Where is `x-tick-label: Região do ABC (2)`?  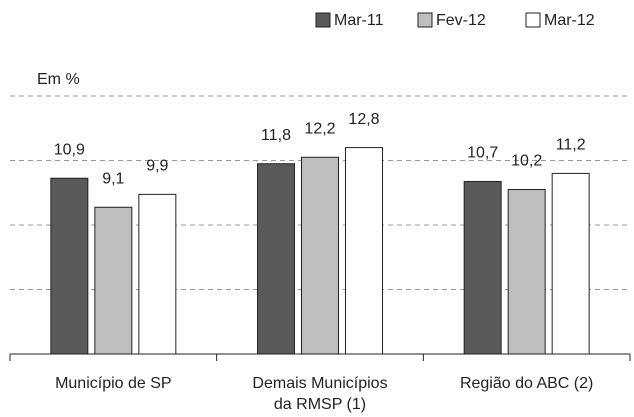
x-tick-label: Região do ABC (2) is located at coordinates (526, 383).